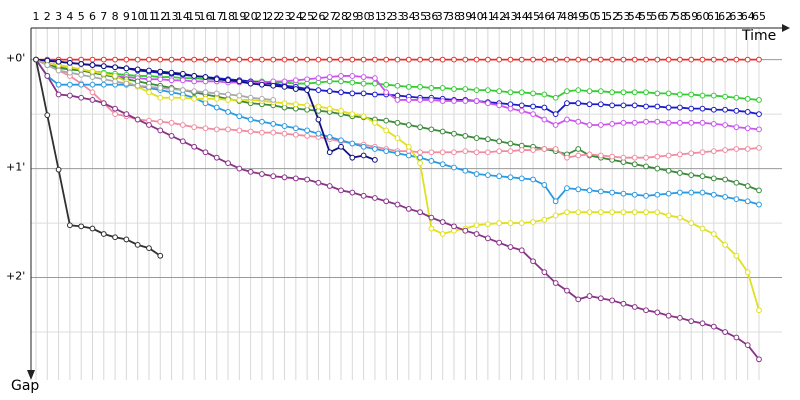  I want to click on x-tick-label: 59, so click(691, 16).